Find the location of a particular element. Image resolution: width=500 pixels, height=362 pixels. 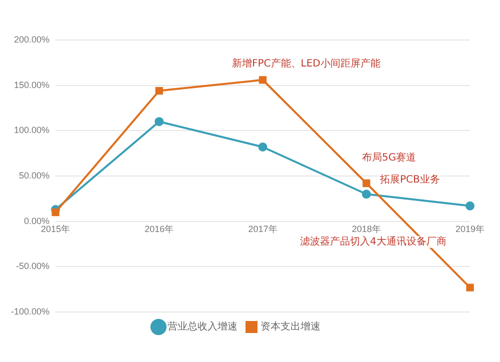

legend-label: 营业总收入增速 is located at coordinates (203, 326).